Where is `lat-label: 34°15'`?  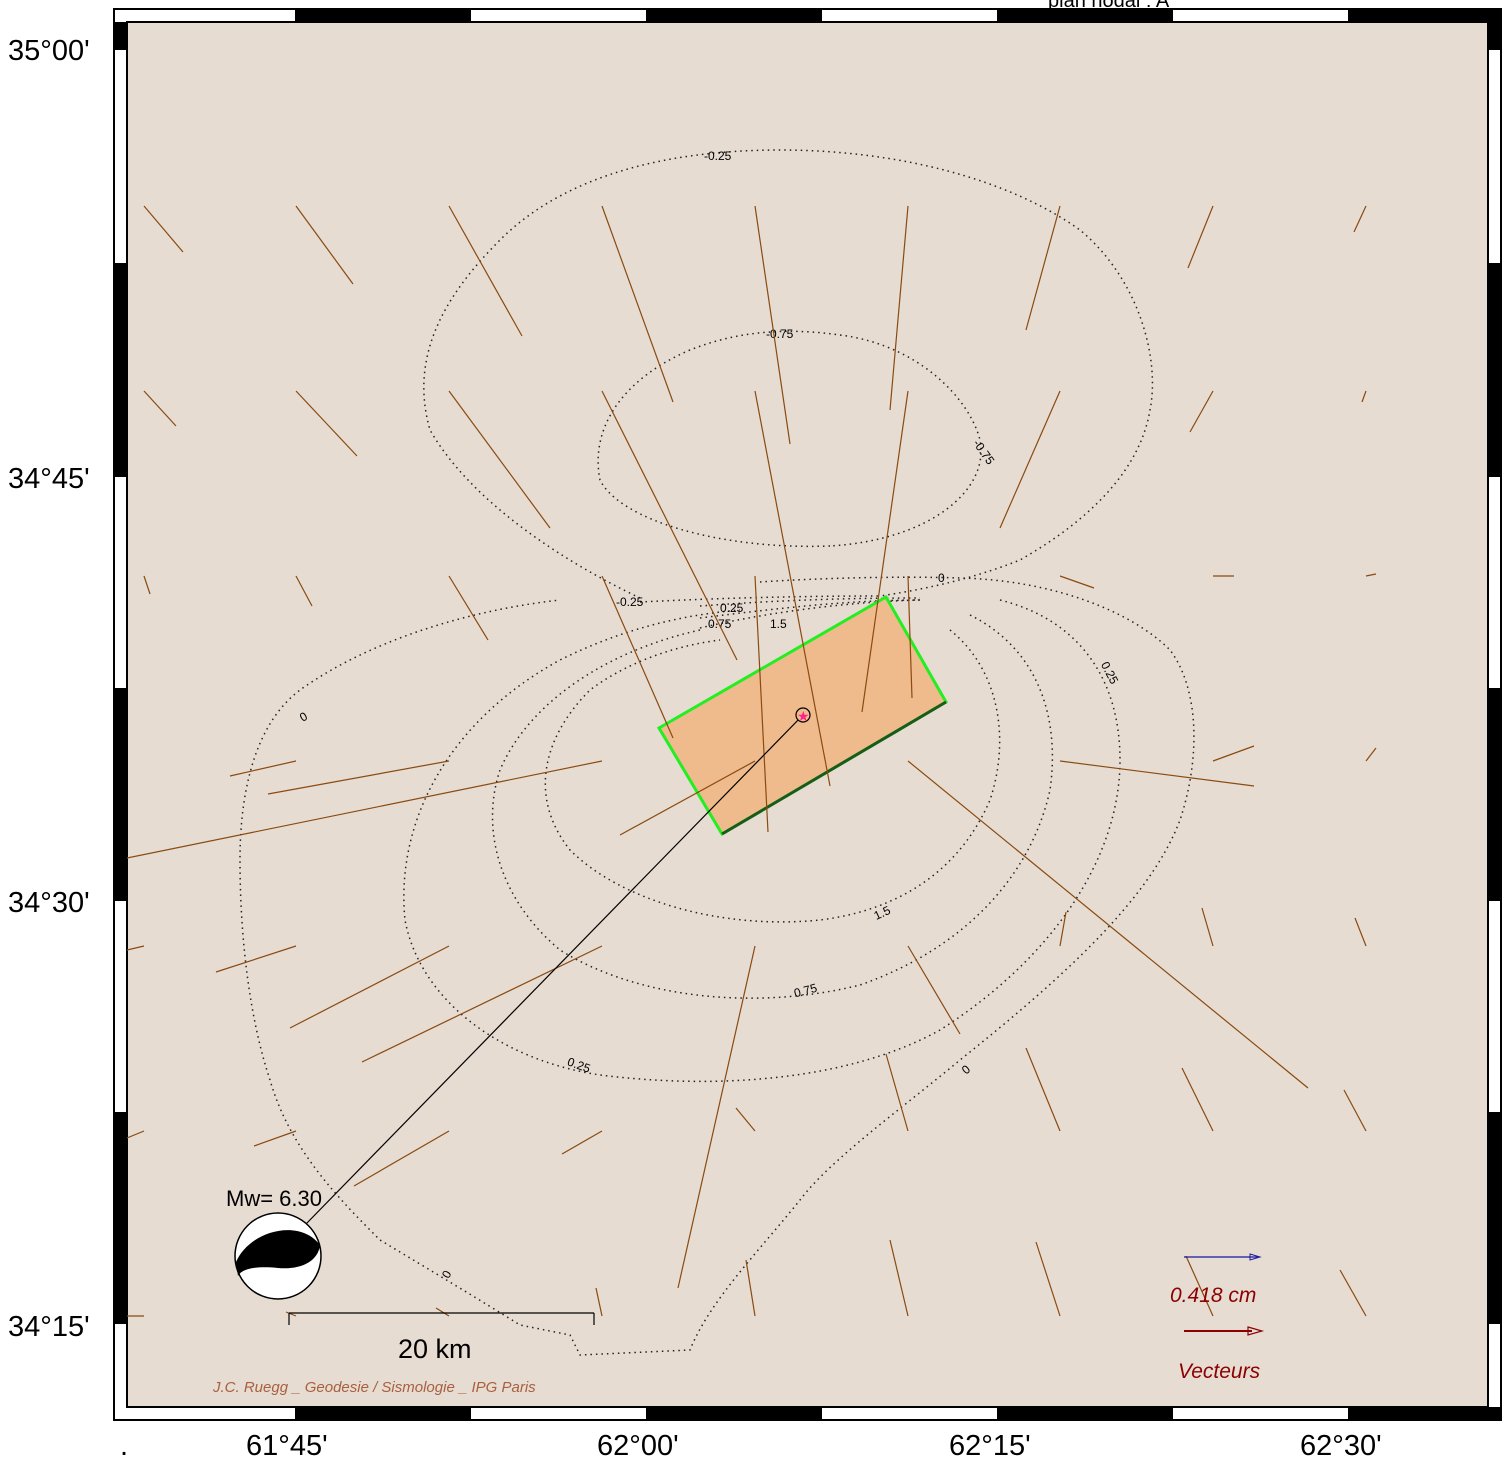 lat-label: 34°15' is located at coordinates (49, 1327).